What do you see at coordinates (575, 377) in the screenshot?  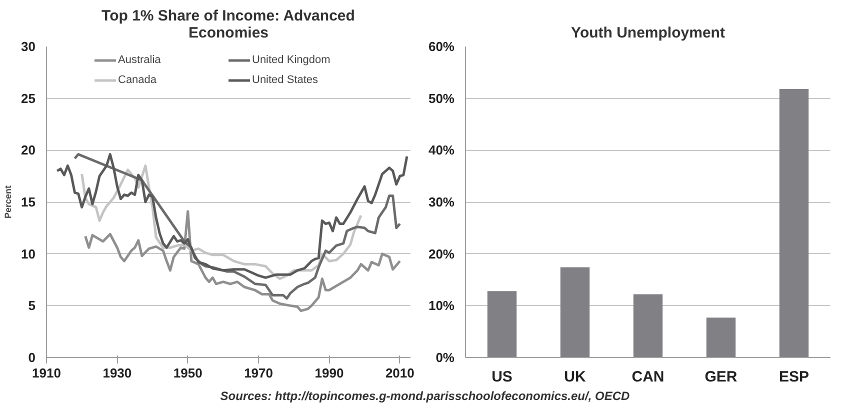 I see `x-tick-label: UK` at bounding box center [575, 377].